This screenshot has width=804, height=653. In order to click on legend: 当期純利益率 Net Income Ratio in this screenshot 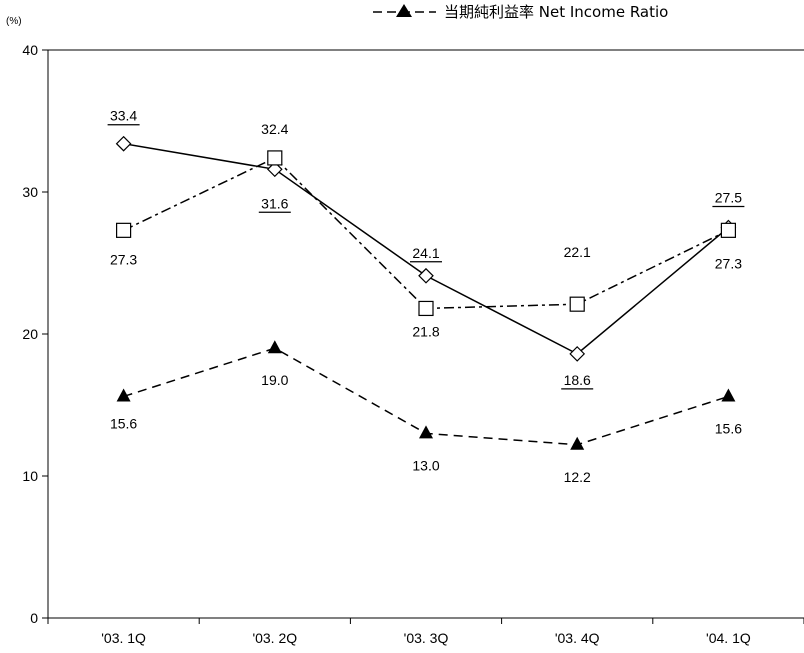, I will do `click(520, 12)`.